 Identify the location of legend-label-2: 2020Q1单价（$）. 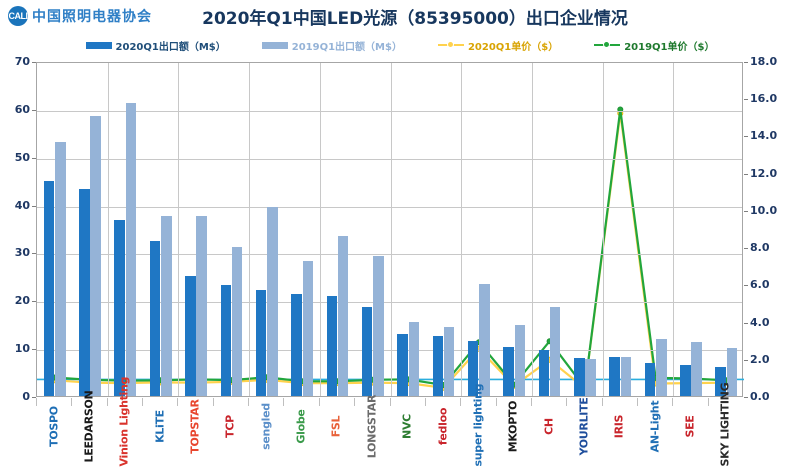
(513, 47).